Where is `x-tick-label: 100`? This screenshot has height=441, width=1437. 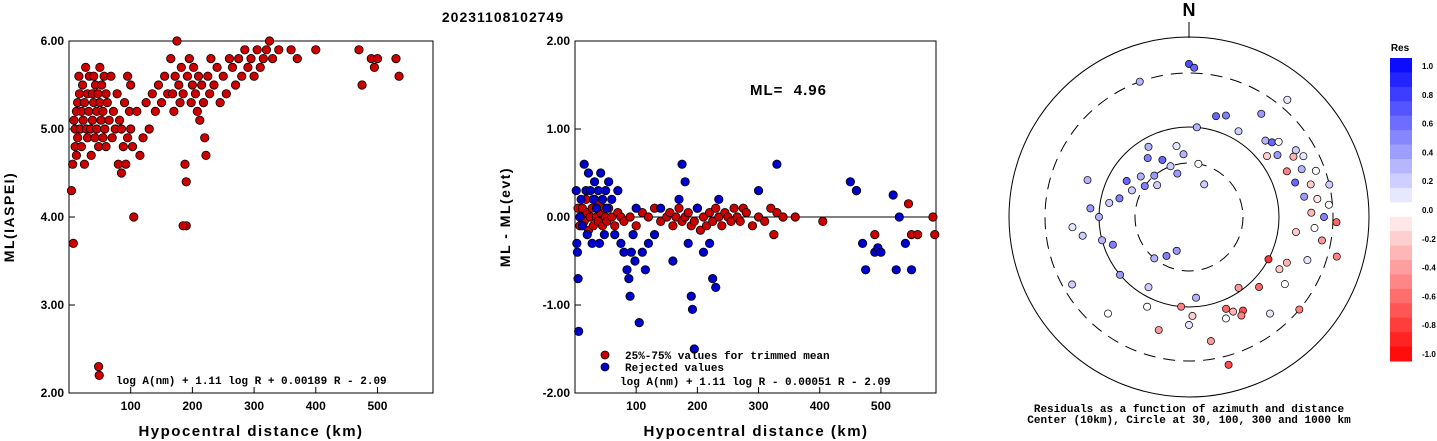 x-tick-label: 100 is located at coordinates (131, 406).